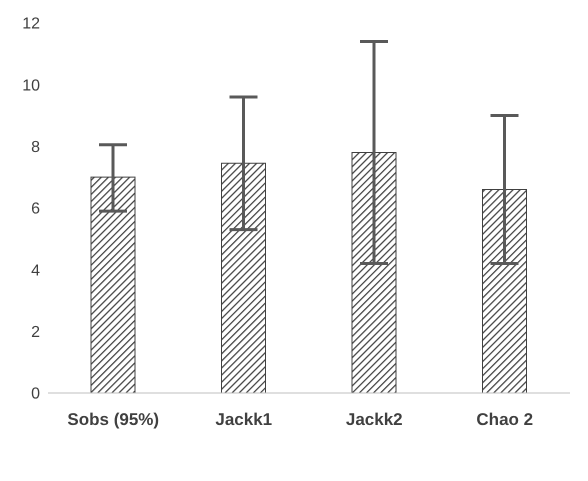 The width and height of the screenshot is (588, 481). What do you see at coordinates (35, 333) in the screenshot?
I see `y-tick-label: 2` at bounding box center [35, 333].